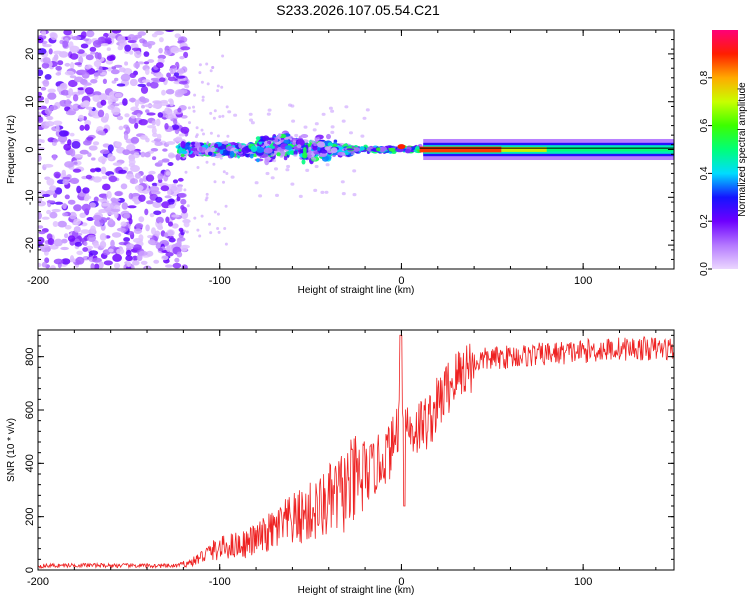 Image resolution: width=750 pixels, height=600 pixels. Describe the element at coordinates (704, 221) in the screenshot. I see `colorbar-tick-label: 0.2` at that location.